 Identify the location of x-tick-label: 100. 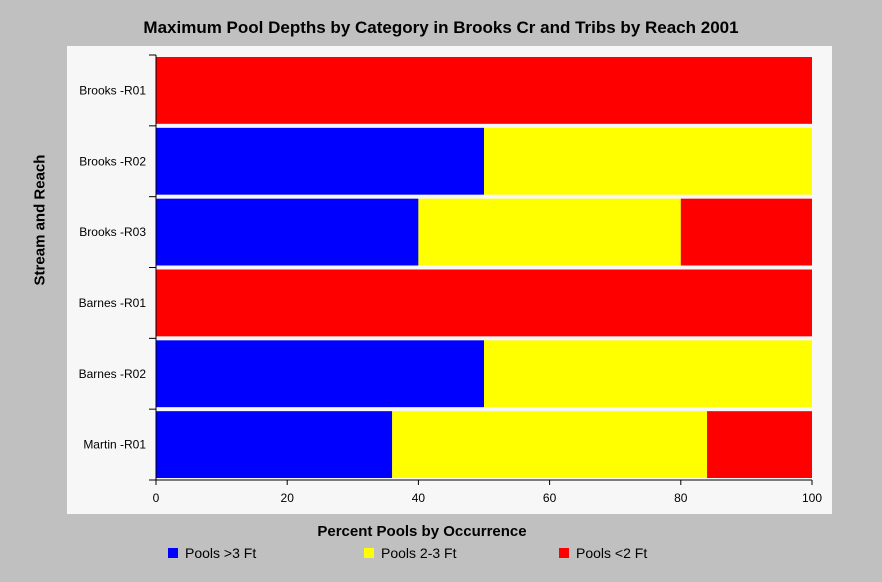
(812, 498).